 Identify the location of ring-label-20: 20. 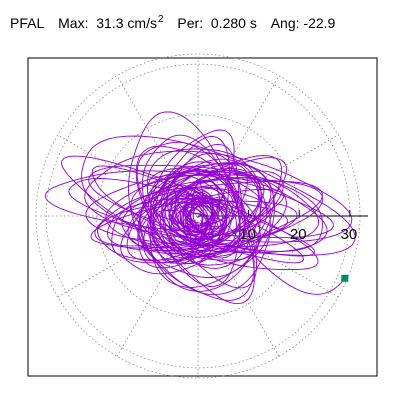
(298, 234).